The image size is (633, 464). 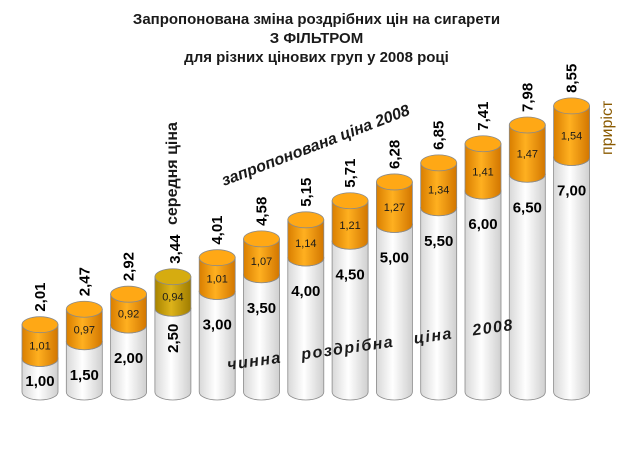 I want to click on increase-bar-10-body, so click(x=439, y=189).